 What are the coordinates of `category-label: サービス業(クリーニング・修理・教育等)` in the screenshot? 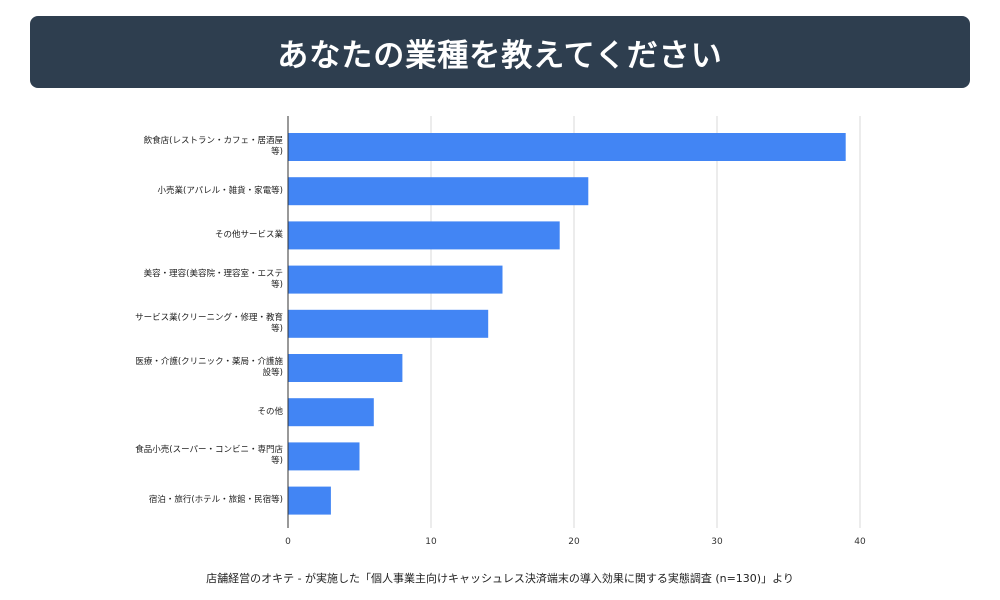 It's located at (209, 323).